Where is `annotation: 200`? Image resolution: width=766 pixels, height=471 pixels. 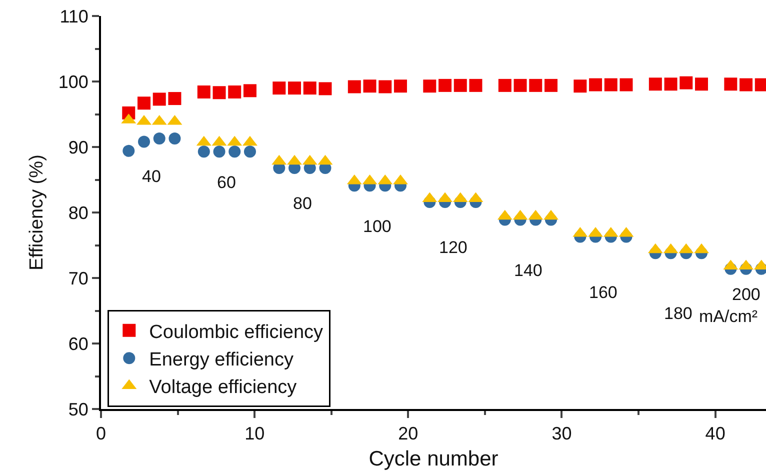
annotation: 200 is located at coordinates (746, 294).